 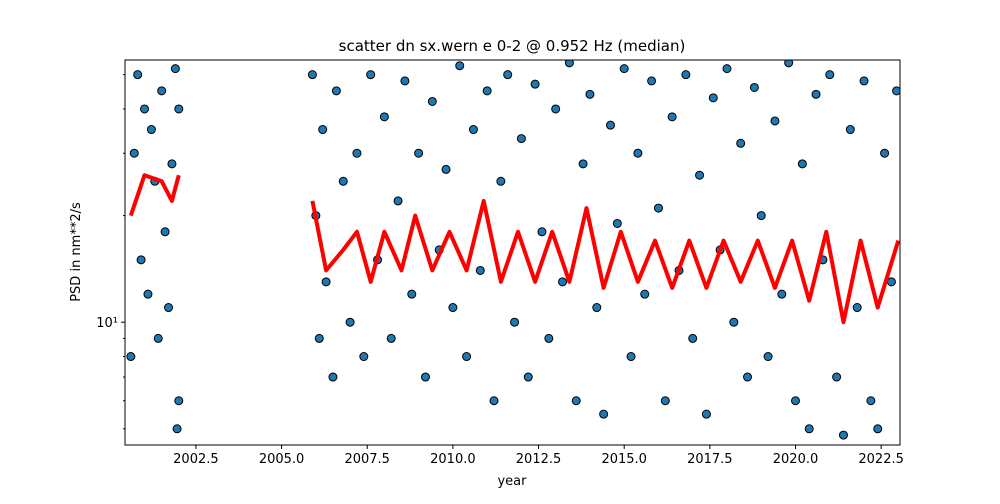 What do you see at coordinates (282, 459) in the screenshot?
I see `x-tick-label: 2005.0` at bounding box center [282, 459].